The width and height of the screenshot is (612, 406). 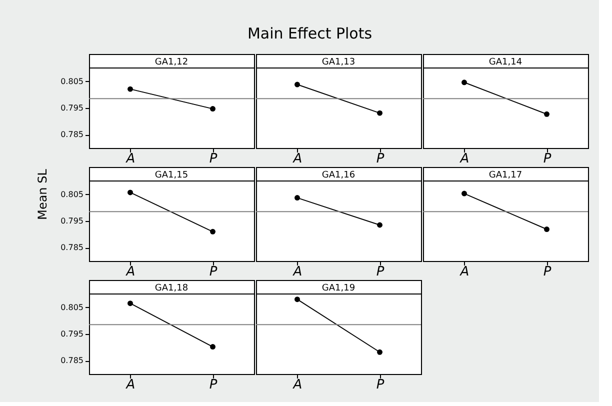 What do you see at coordinates (171, 175) in the screenshot?
I see `chart-title: GA1,15` at bounding box center [171, 175].